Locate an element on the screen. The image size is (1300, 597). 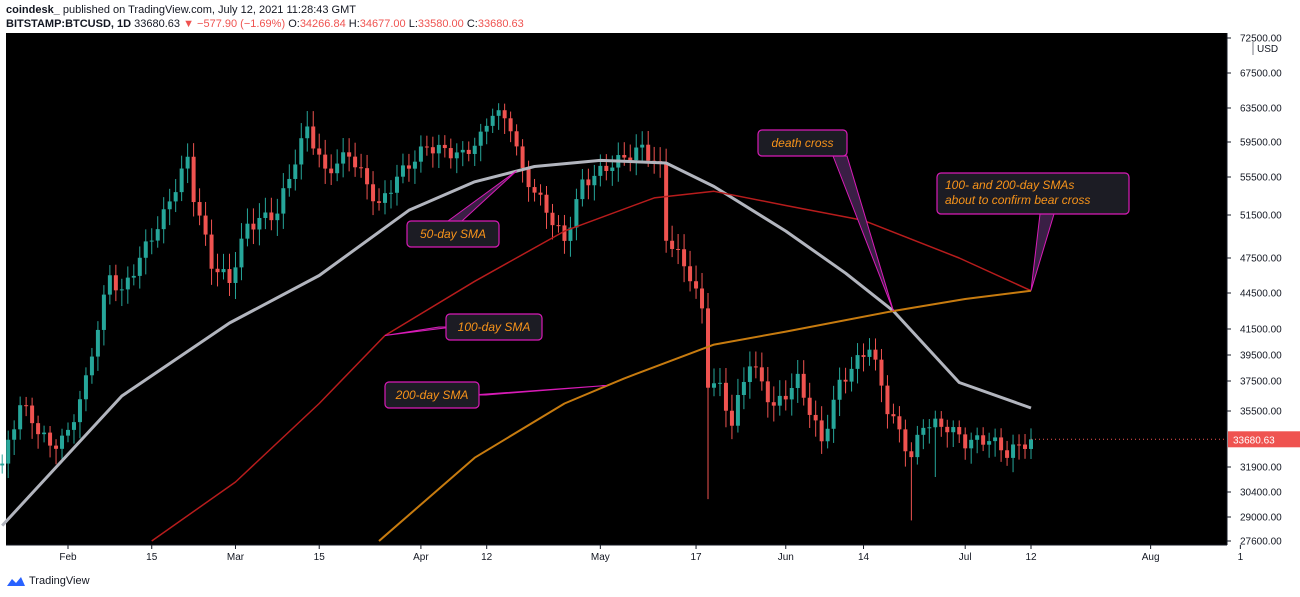
x-tick-label: 17 is located at coordinates (696, 557).